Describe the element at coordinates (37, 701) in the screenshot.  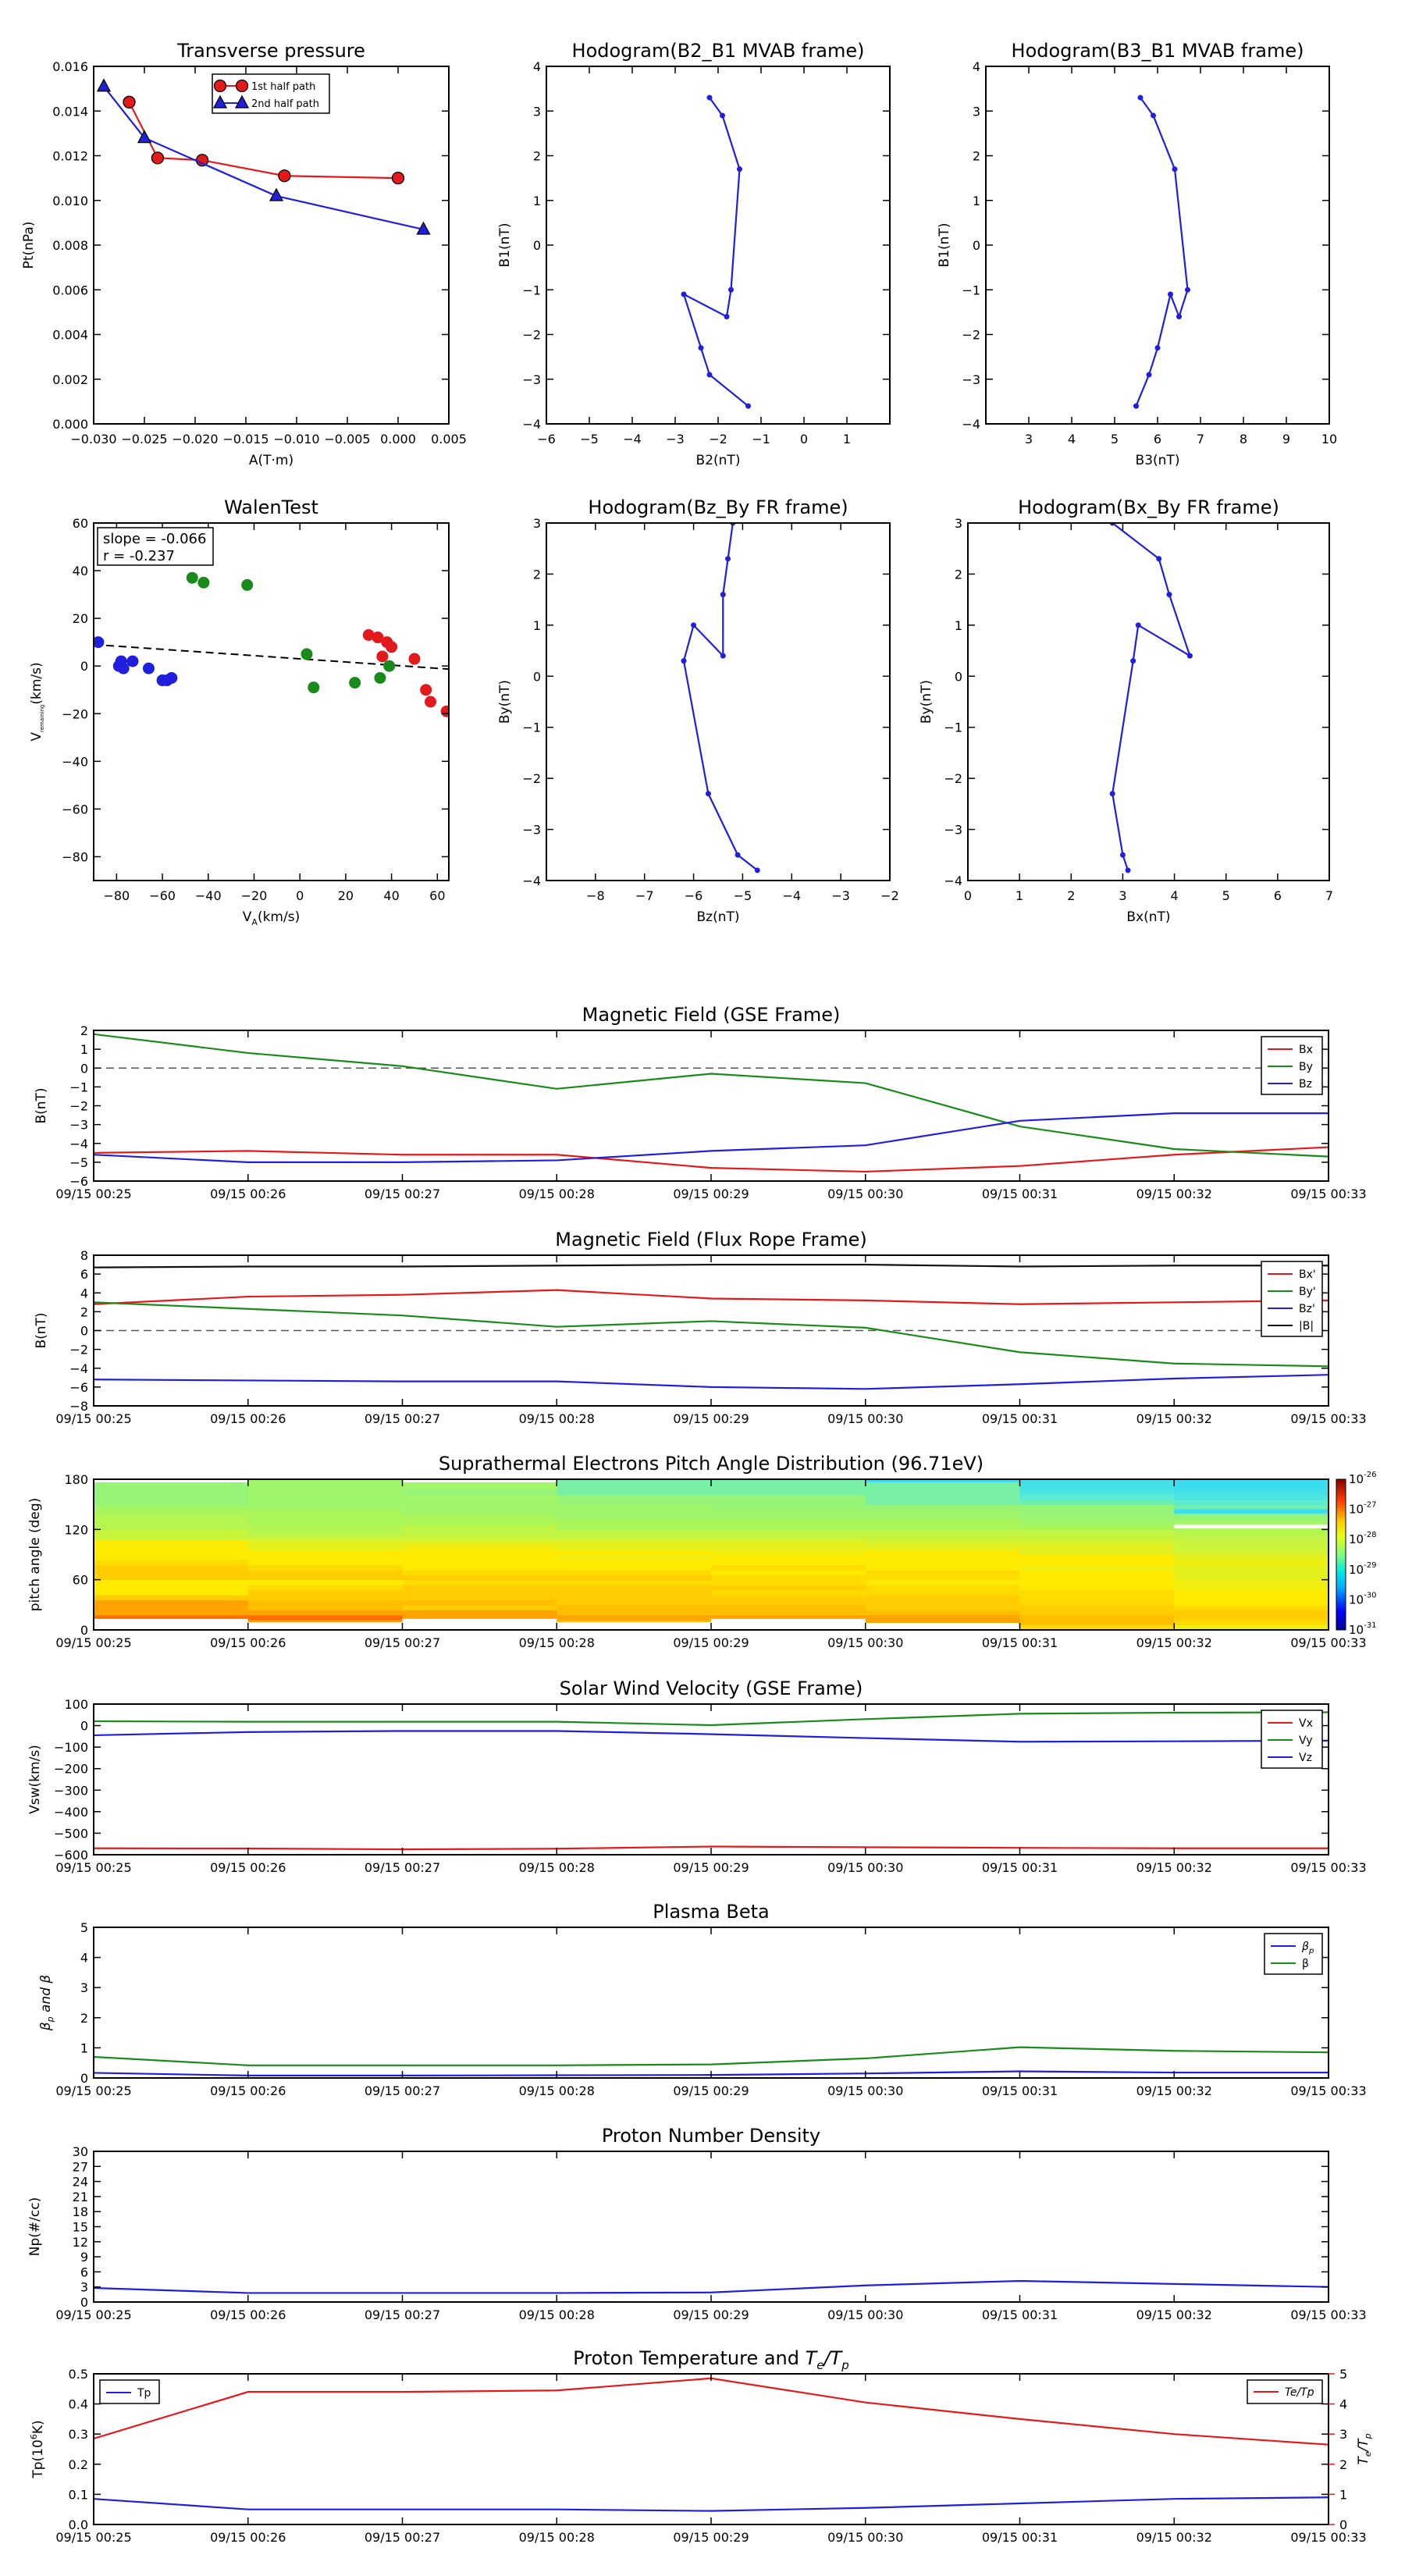
I see `y-axis-label: Vremaining(km/s)` at that location.